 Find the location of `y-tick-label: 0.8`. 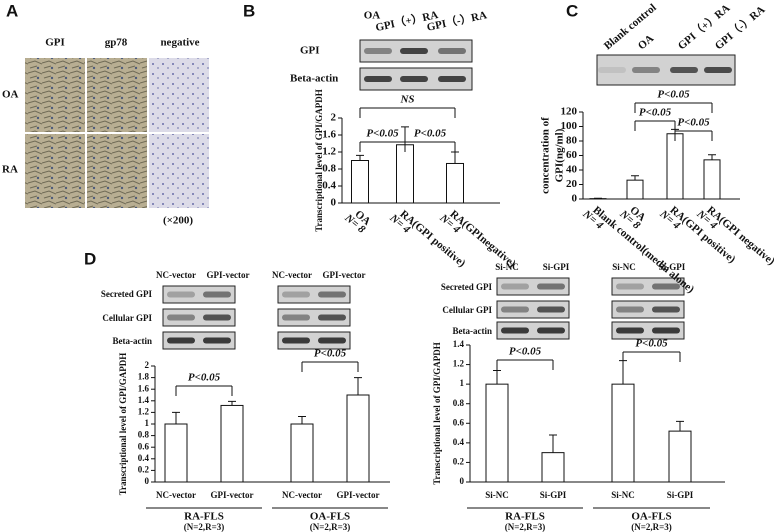

y-tick-label: 0.8 is located at coordinates (144, 435).